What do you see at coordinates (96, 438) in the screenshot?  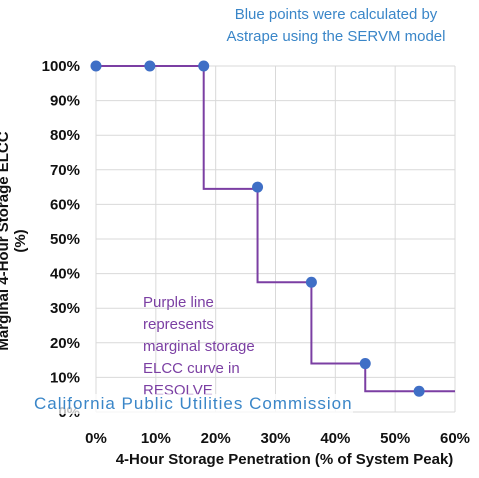 I see `x-tick-label: 0%` at bounding box center [96, 438].